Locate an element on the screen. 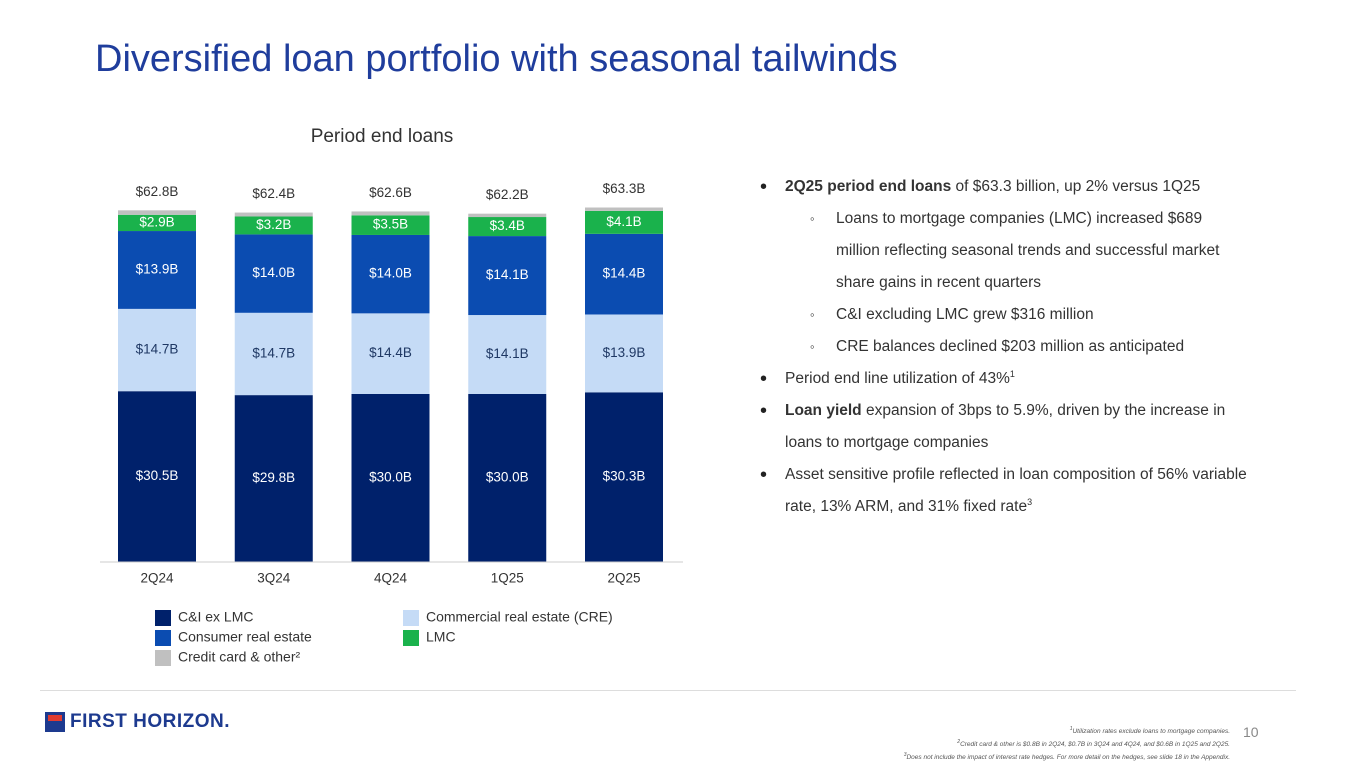 This screenshot has width=1365, height=768. x-tick-label: 3Q24 is located at coordinates (274, 578).